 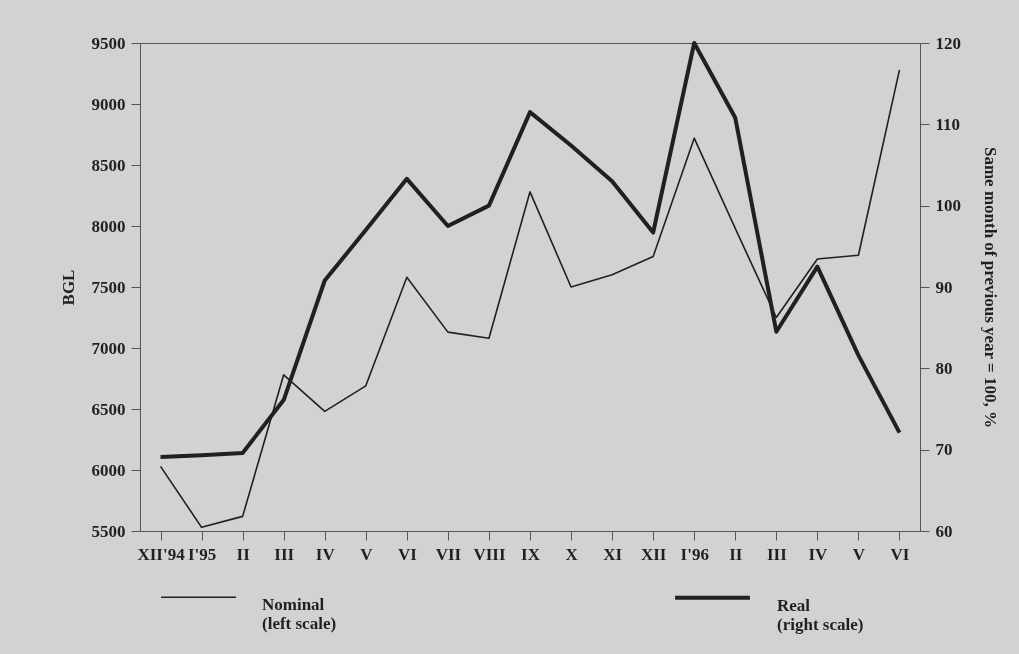 What do you see at coordinates (948, 43) in the screenshot?
I see `y2-tick-label: 120` at bounding box center [948, 43].